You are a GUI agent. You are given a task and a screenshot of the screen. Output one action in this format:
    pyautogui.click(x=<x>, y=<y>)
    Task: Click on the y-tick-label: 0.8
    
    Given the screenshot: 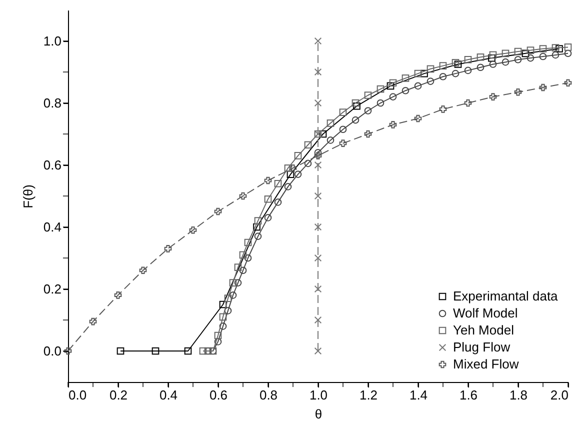 What is the action you would take?
    pyautogui.click(x=52, y=103)
    